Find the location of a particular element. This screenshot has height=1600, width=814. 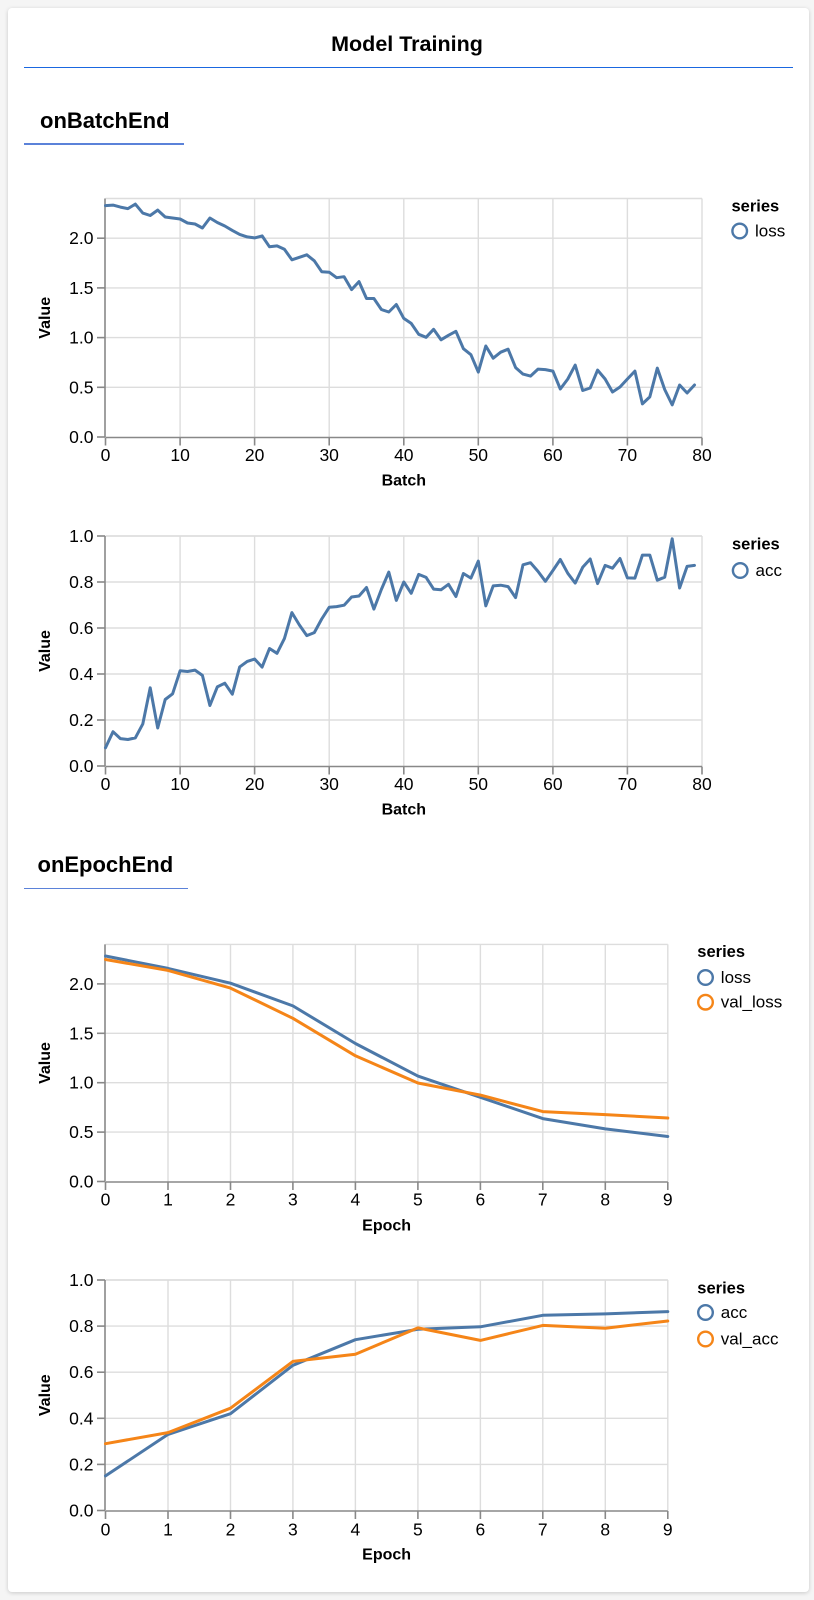

svg-text: val_acc is located at coordinates (750, 1339).